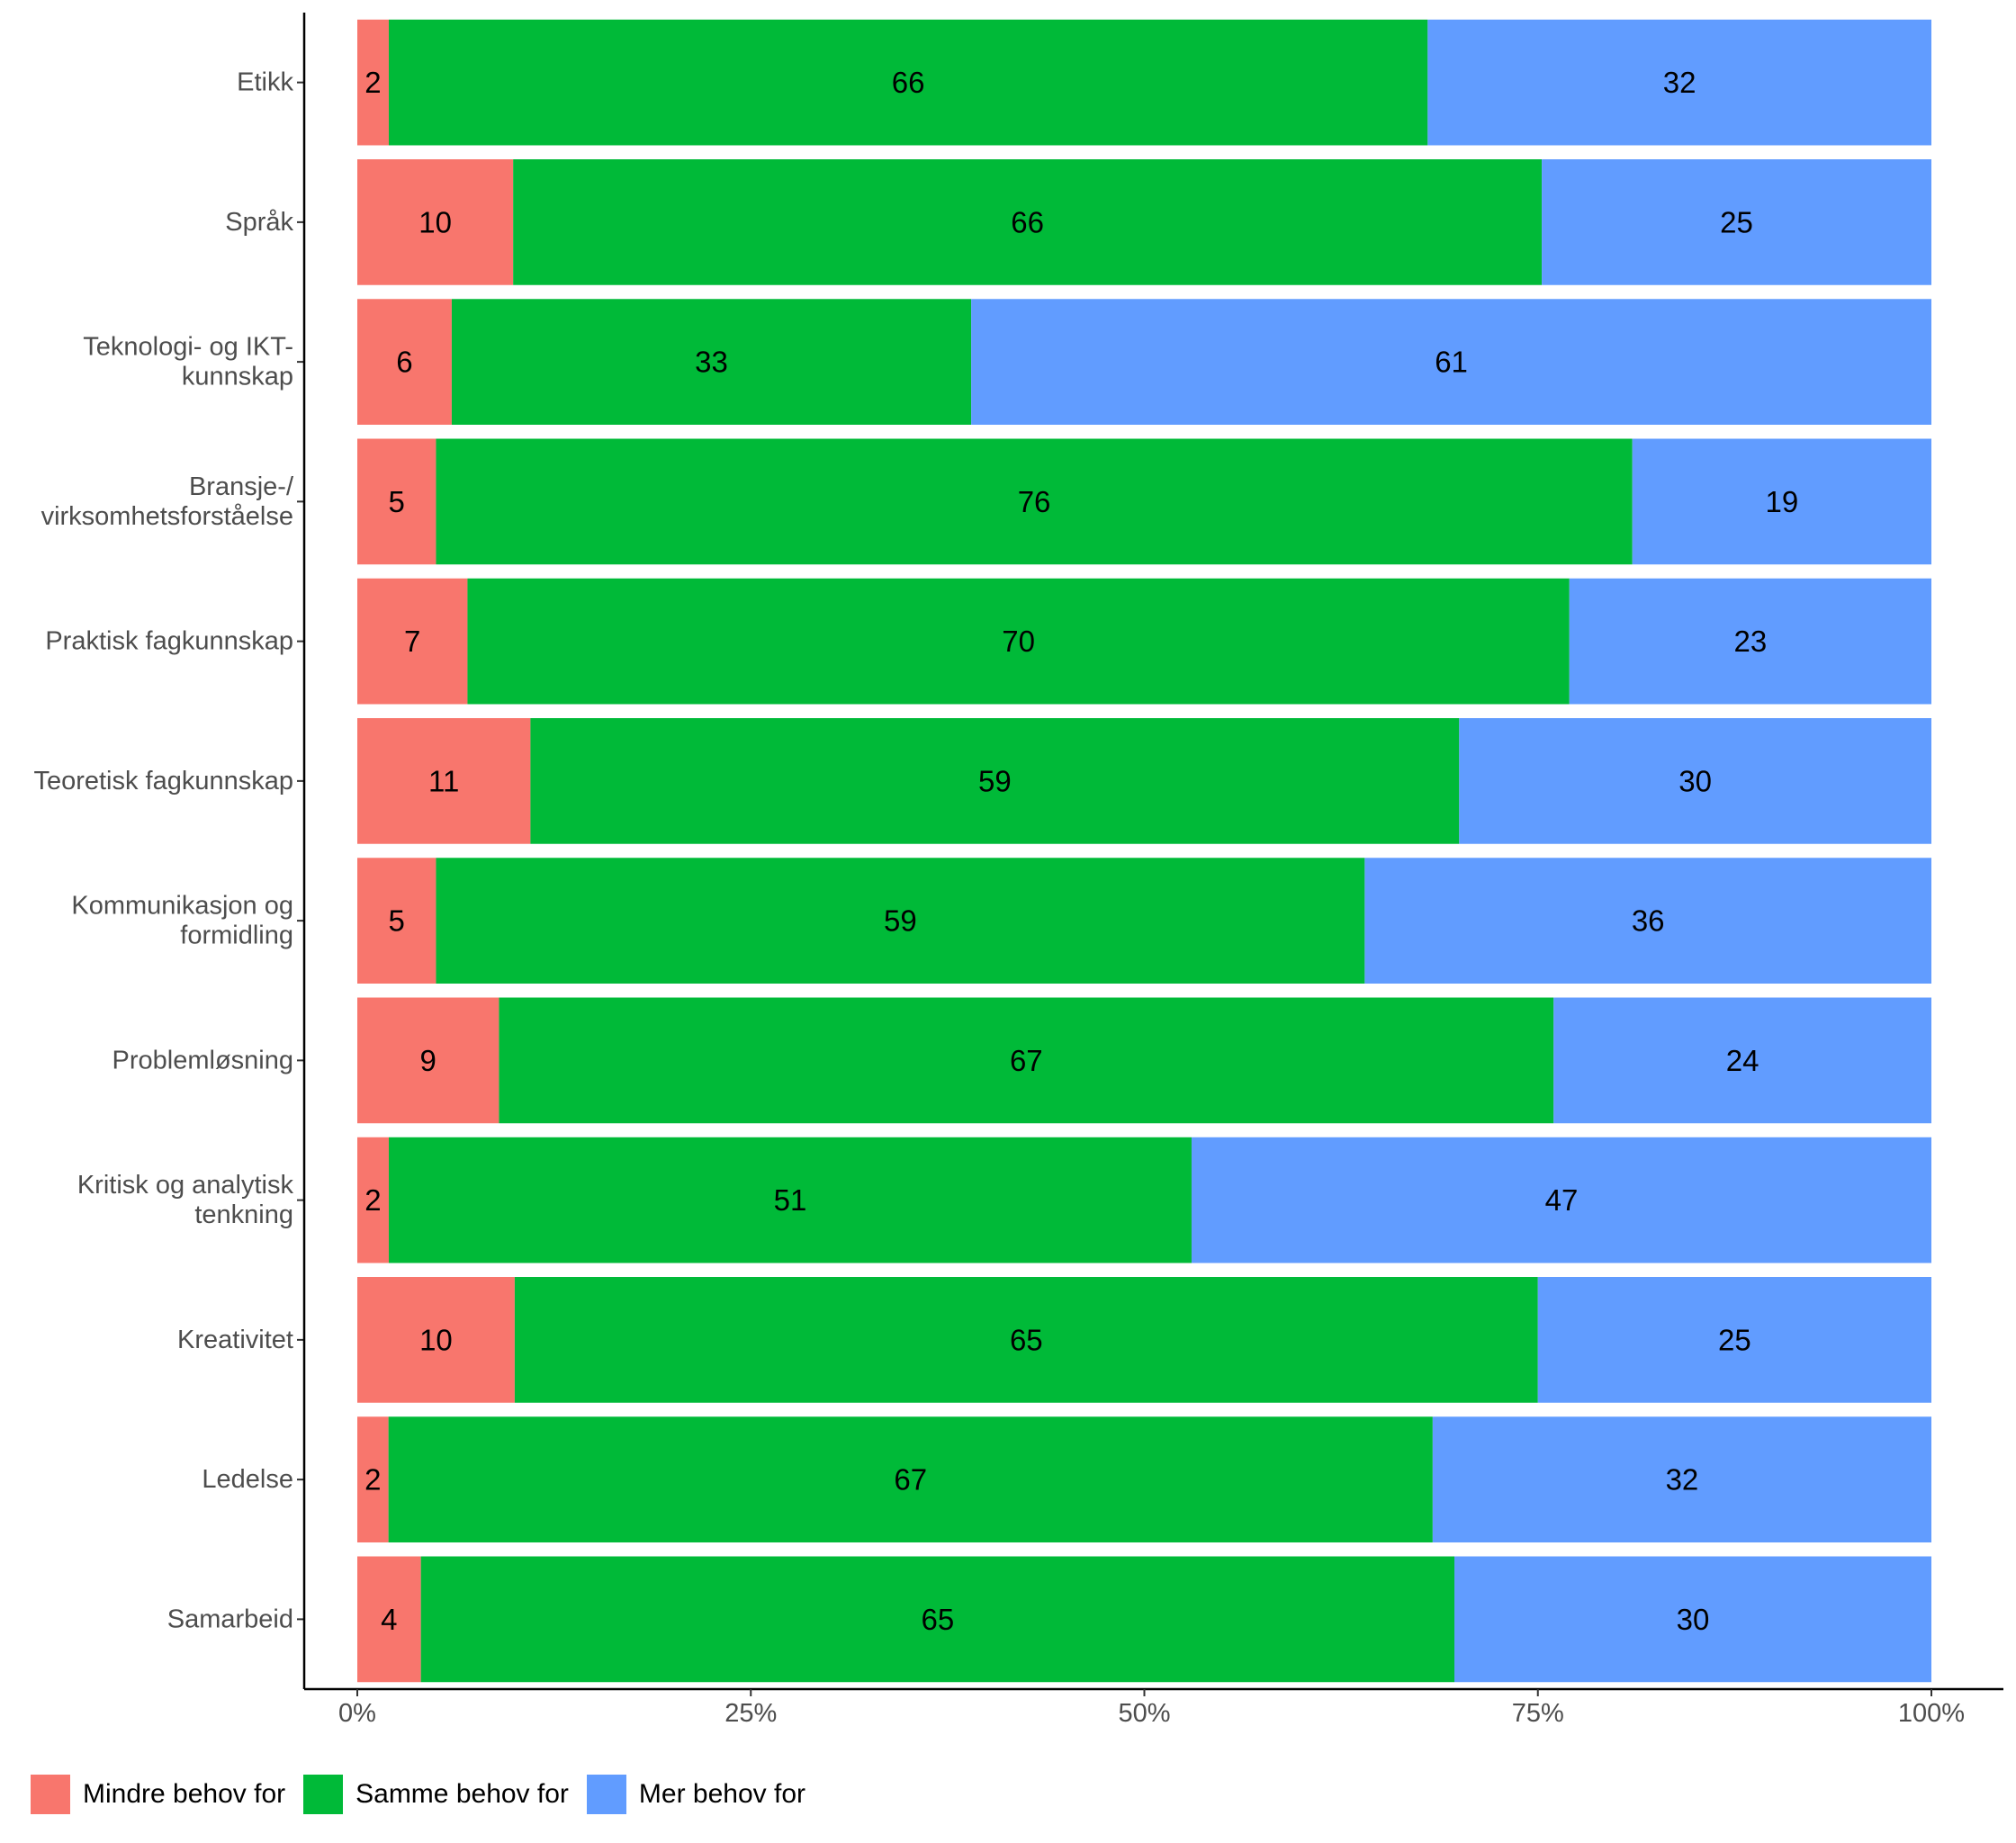 Image resolution: width=2016 pixels, height=1843 pixels. I want to click on data-label-2-3: 25, so click(1737, 221).